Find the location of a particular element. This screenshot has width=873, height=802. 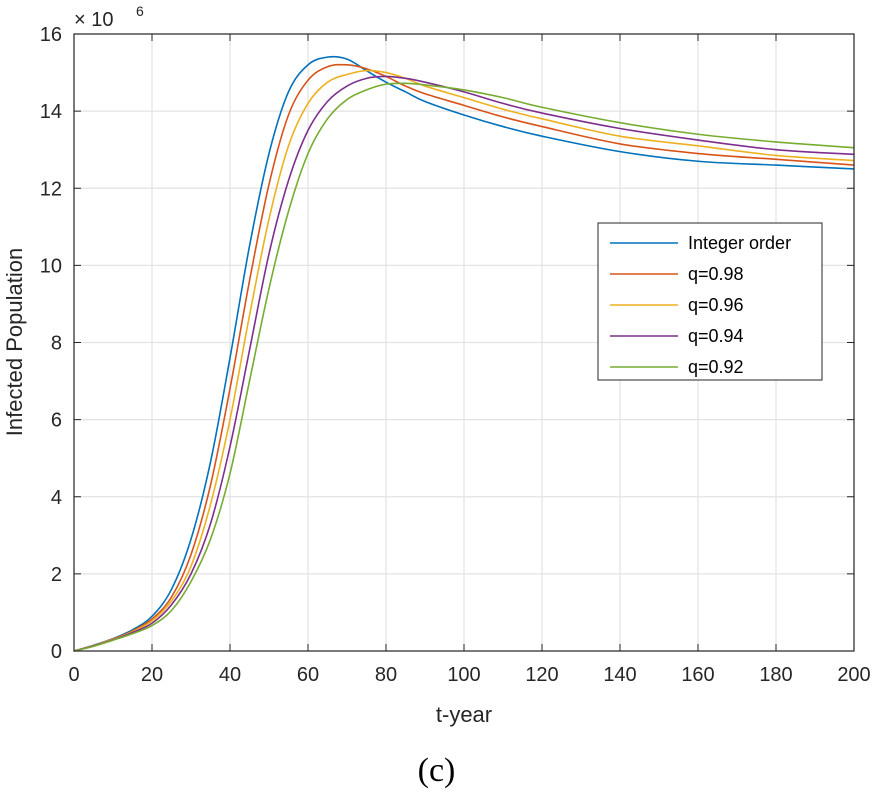

y-tick-label: 2 is located at coordinates (56, 575).